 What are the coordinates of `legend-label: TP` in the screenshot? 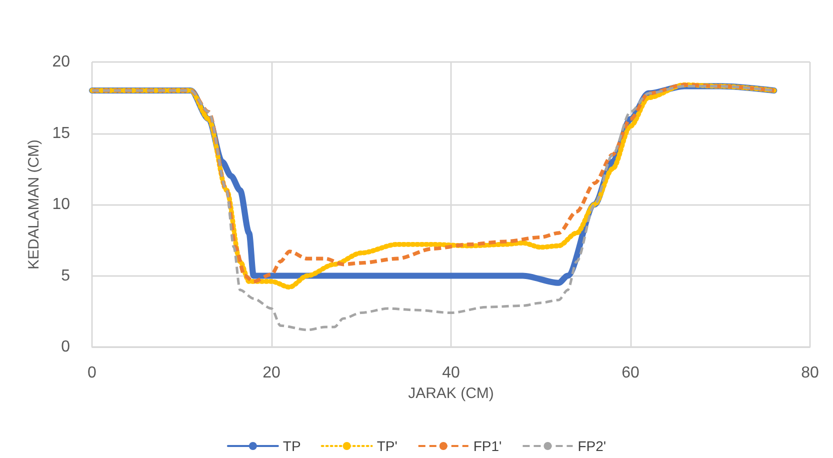 It's located at (291, 446).